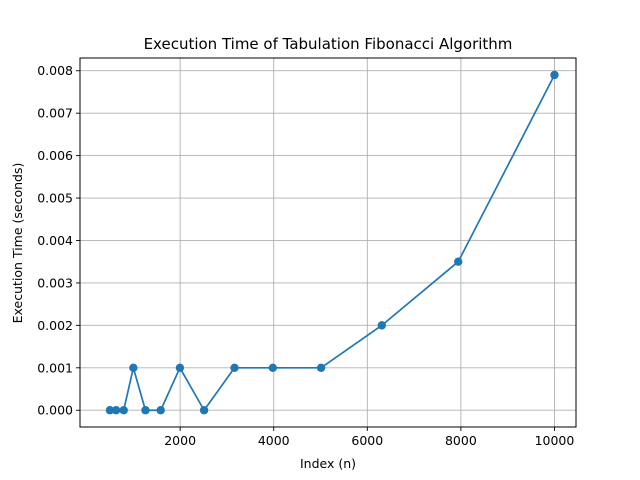  I want to click on y-tick-label: 0.008, so click(55, 70).